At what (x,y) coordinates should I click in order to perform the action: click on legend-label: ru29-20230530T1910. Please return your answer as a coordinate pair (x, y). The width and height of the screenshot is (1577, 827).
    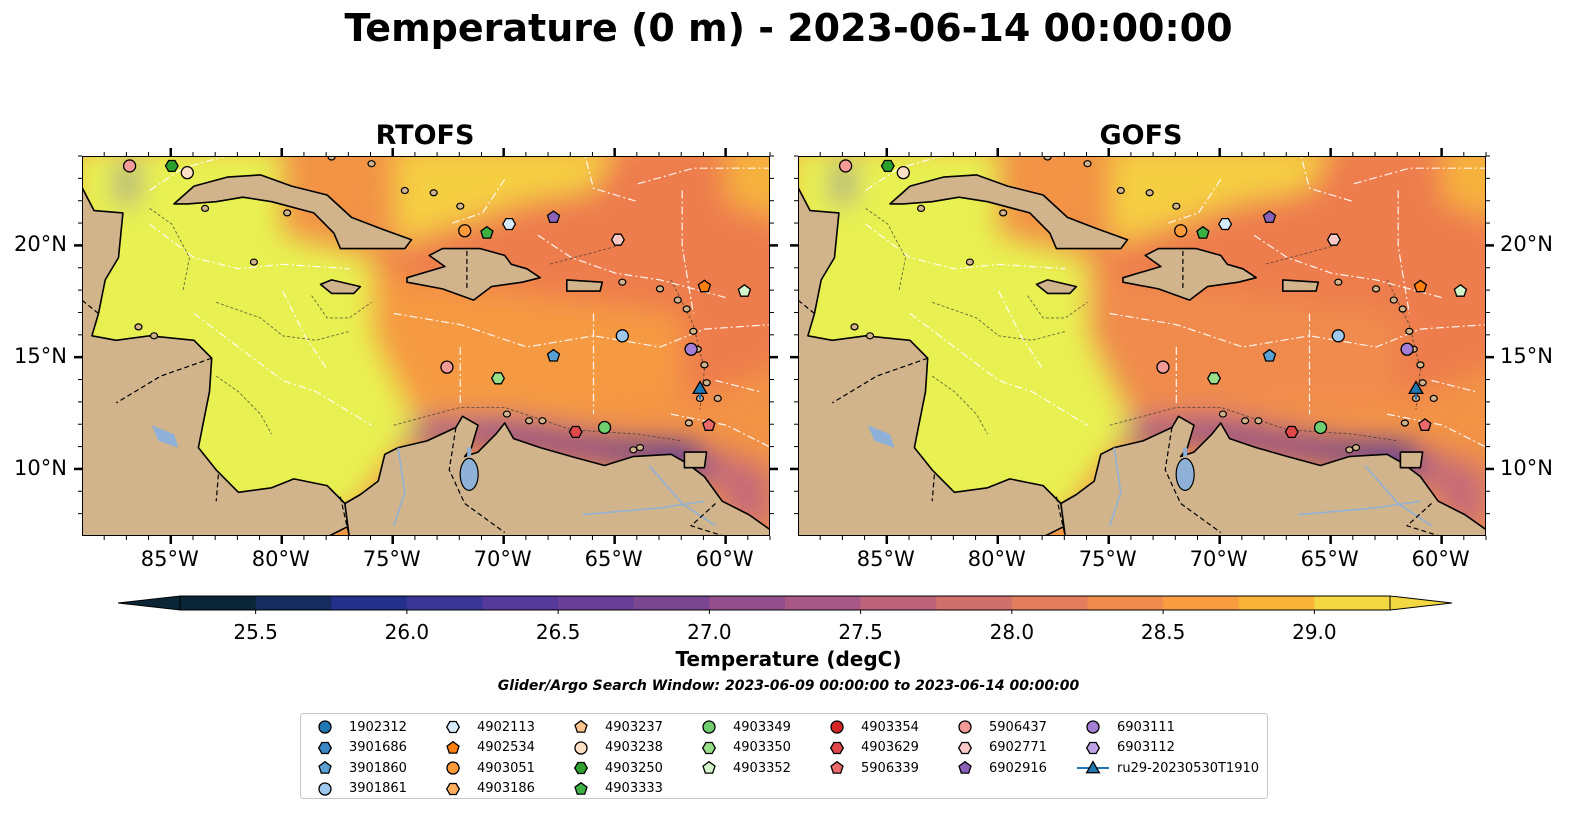
    Looking at the image, I should click on (1188, 768).